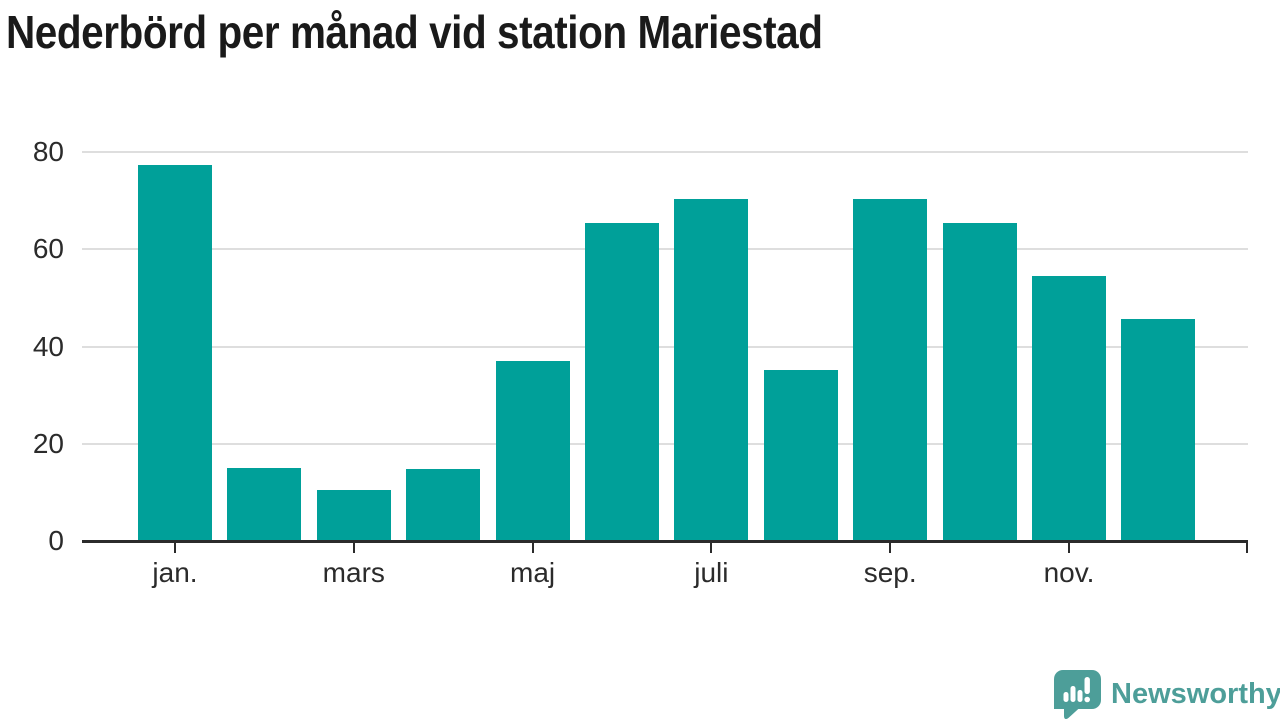  What do you see at coordinates (1247, 547) in the screenshot?
I see `x-axis-end-tick` at bounding box center [1247, 547].